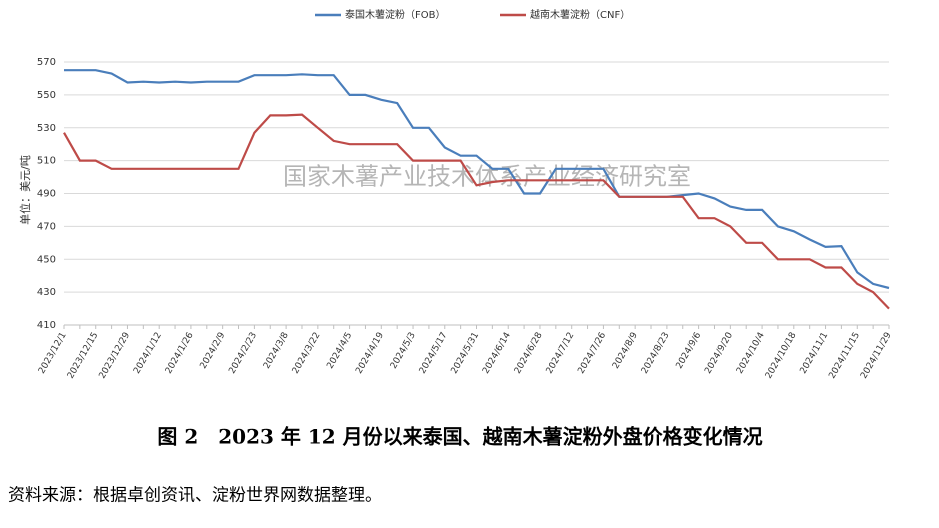 This screenshot has width=939, height=528. I want to click on x-tick-label: 2024/1/12, so click(148, 353).